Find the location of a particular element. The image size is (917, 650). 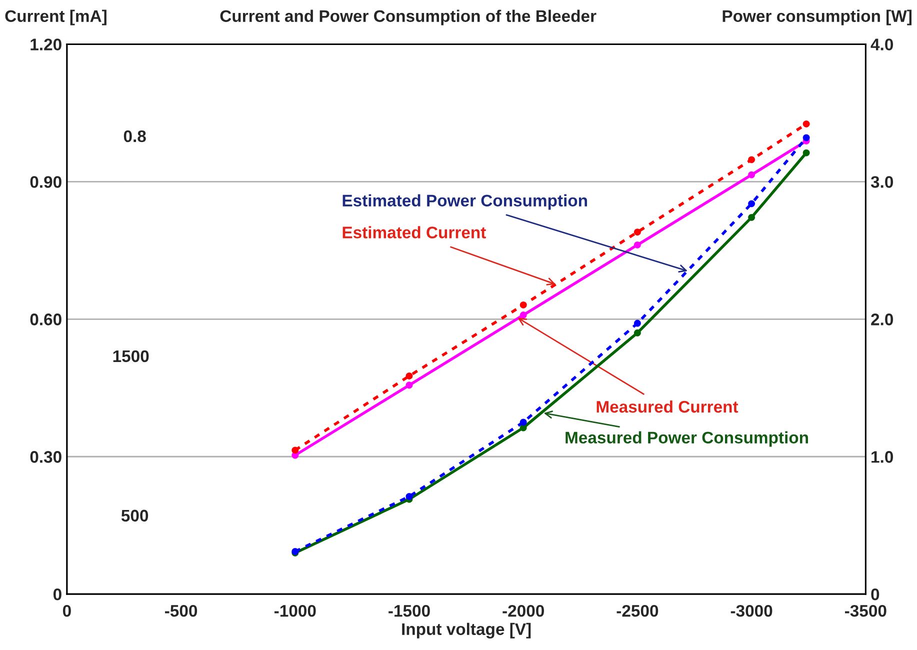

chart-title: Current and Power Consumption of the Bleeder is located at coordinates (408, 18).